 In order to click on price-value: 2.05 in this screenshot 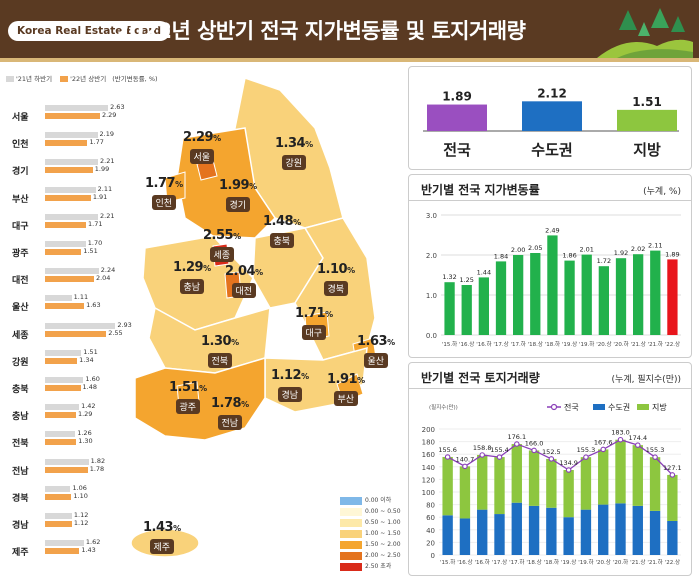, I will do `click(535, 248)`.